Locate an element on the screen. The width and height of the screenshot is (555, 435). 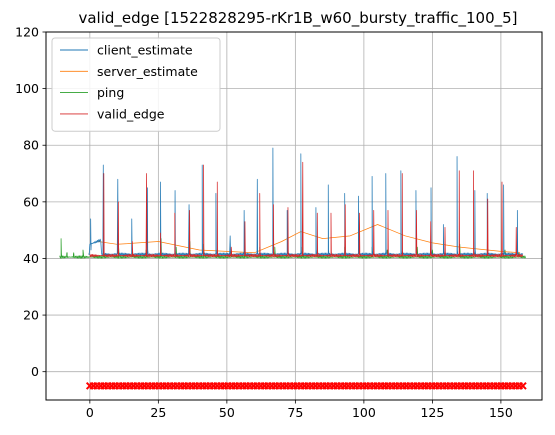
series-server-estimate is located at coordinates (309, 239).